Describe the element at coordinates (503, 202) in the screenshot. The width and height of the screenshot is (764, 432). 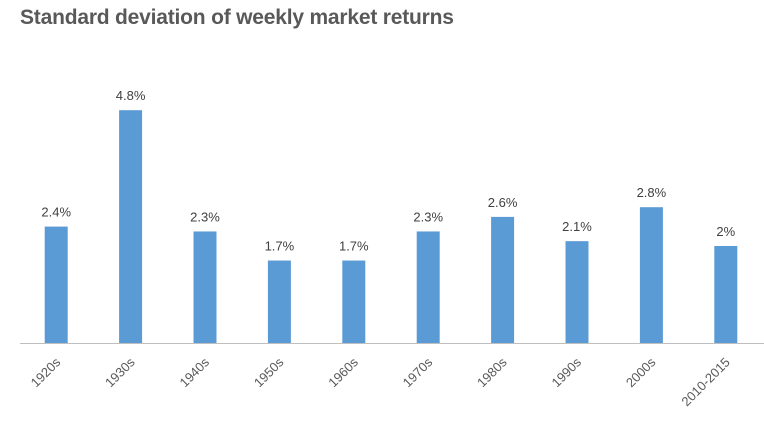
I see `data-label-1980s: 2.6%` at that location.